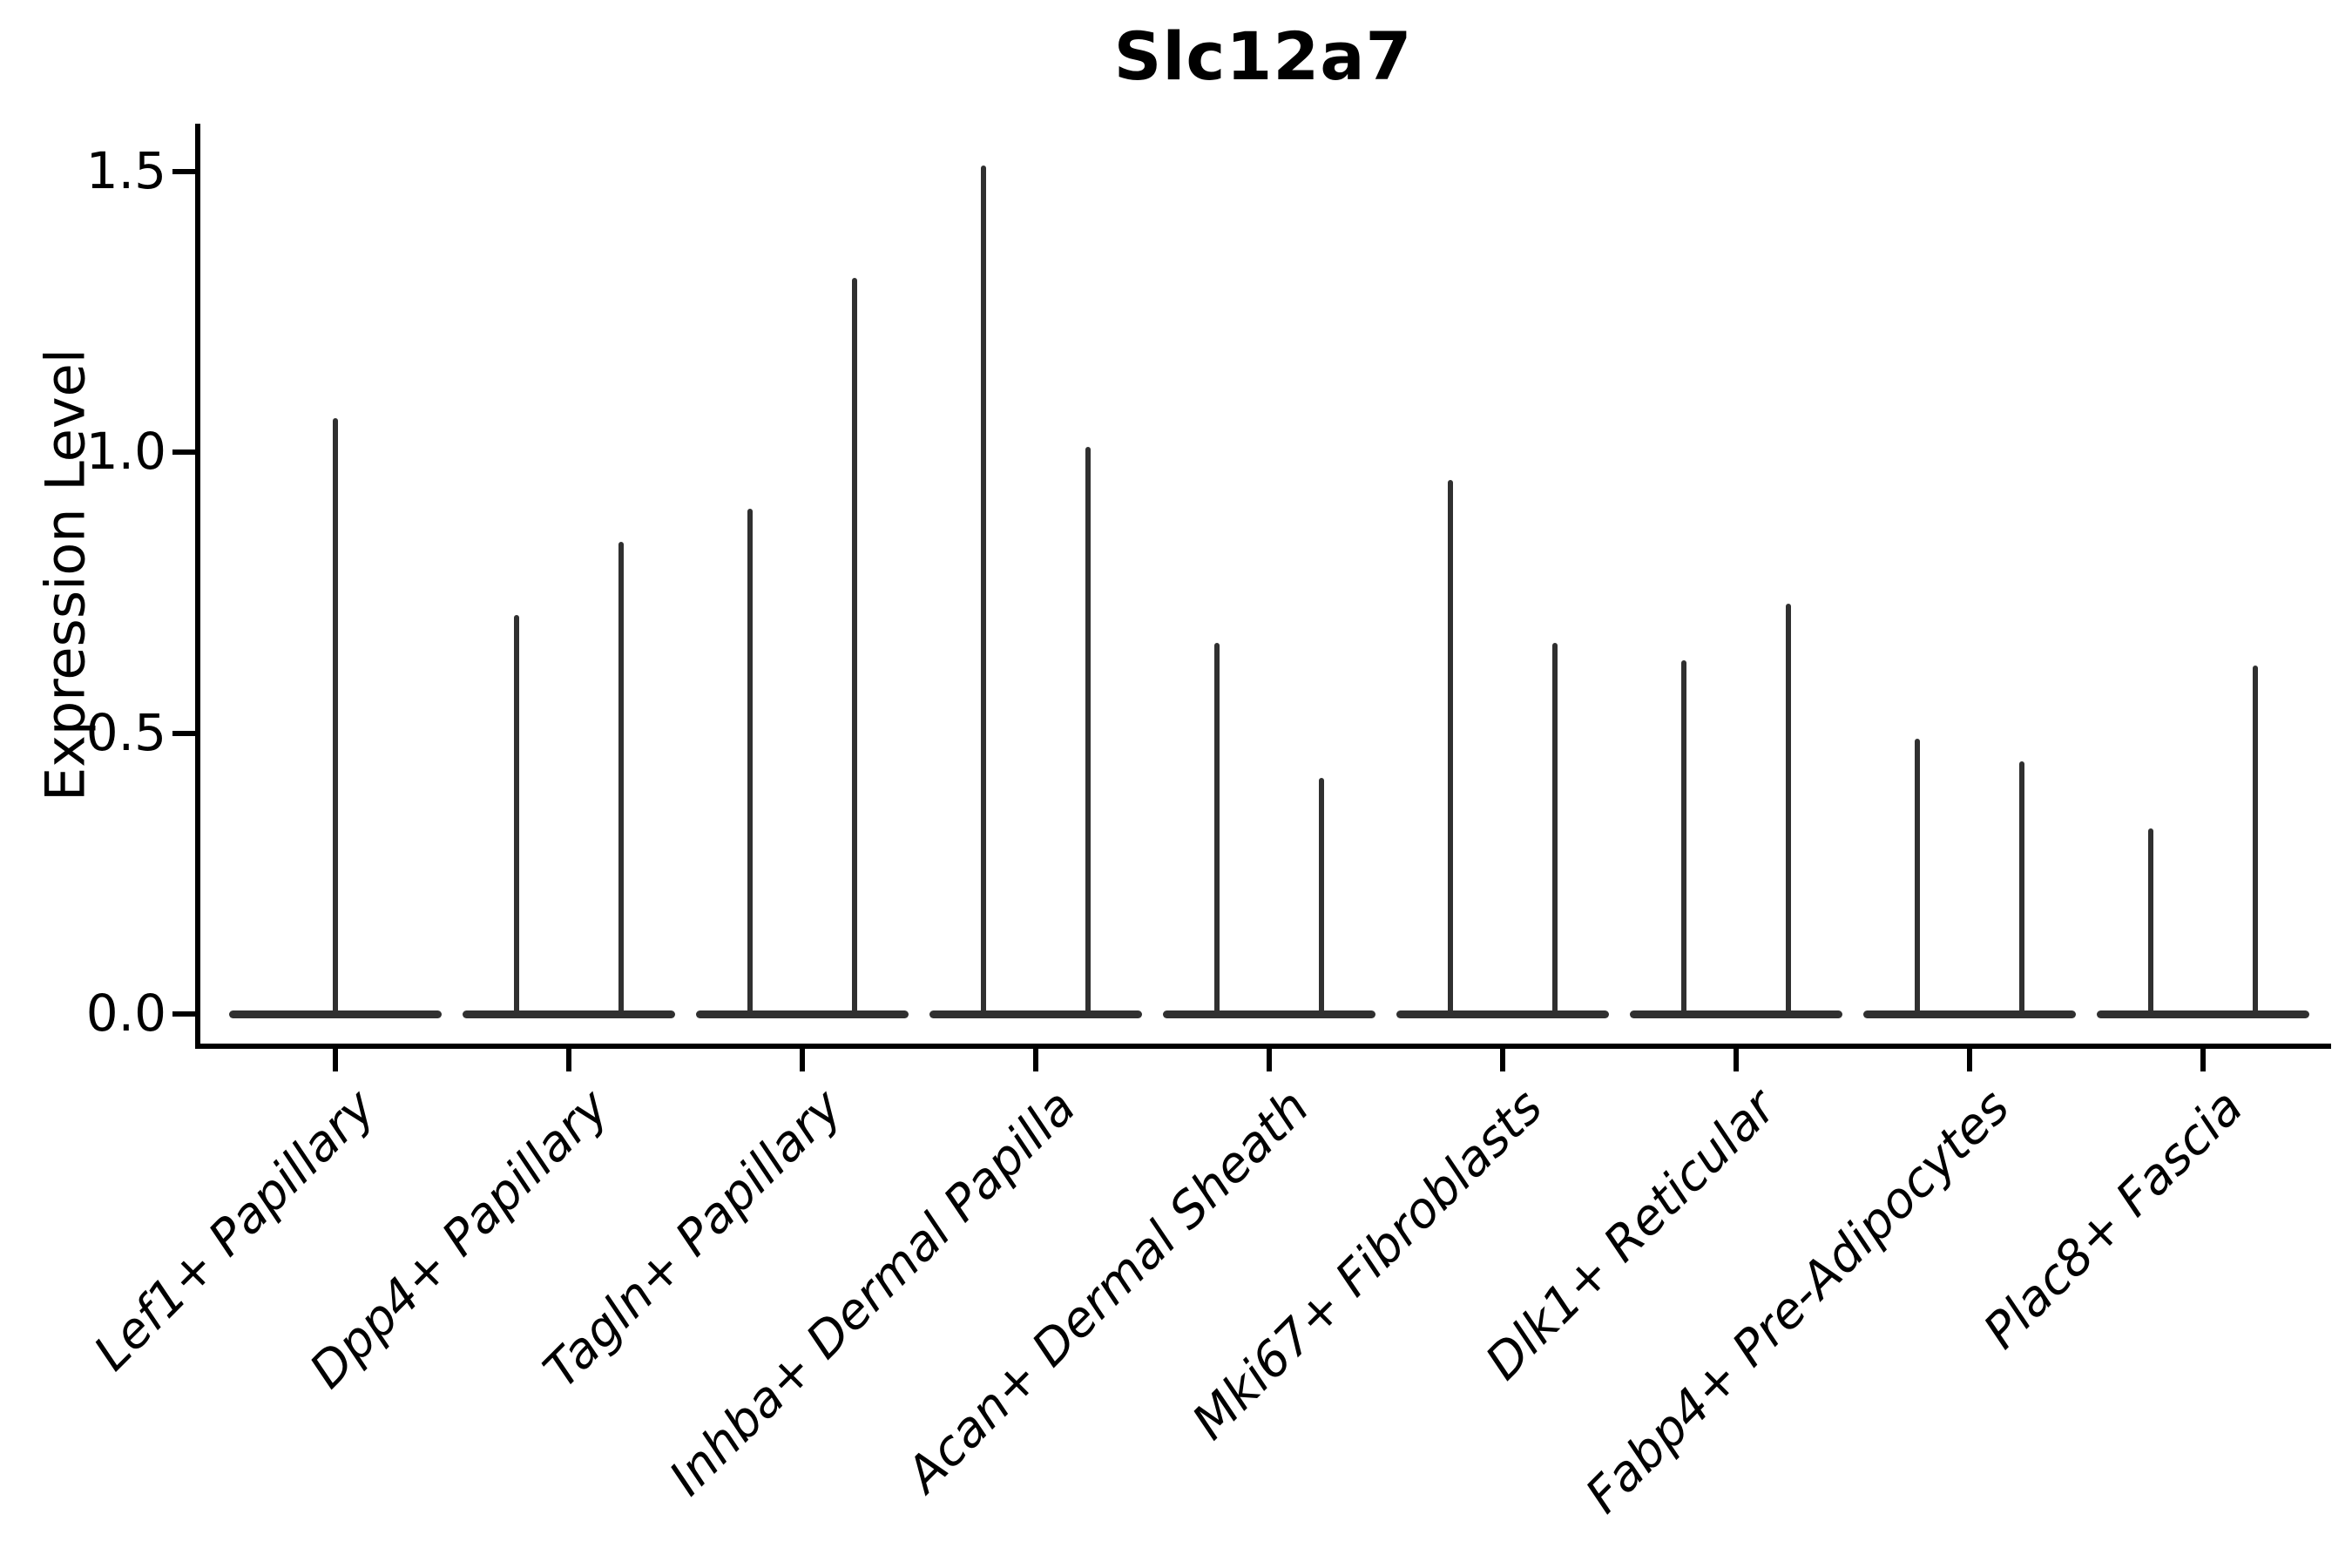 The width and height of the screenshot is (2352, 1568). Describe the element at coordinates (198, 586) in the screenshot. I see `y-axis-line` at that location.